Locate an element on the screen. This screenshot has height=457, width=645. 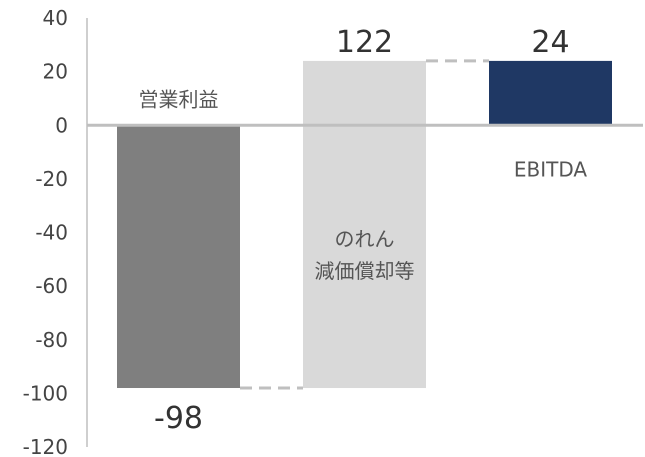
value-label-goodwill: 122 is located at coordinates (364, 42).